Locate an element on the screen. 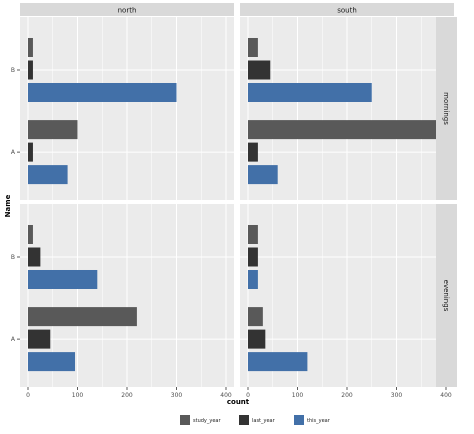 This screenshot has height=434, width=474. bar-south-mornings-B-this_year is located at coordinates (310, 92).